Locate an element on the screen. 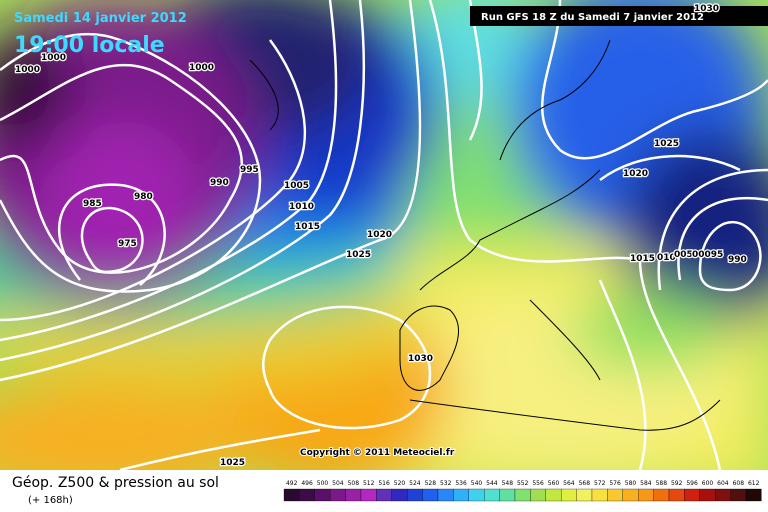  scale-label: 600 is located at coordinates (708, 483).